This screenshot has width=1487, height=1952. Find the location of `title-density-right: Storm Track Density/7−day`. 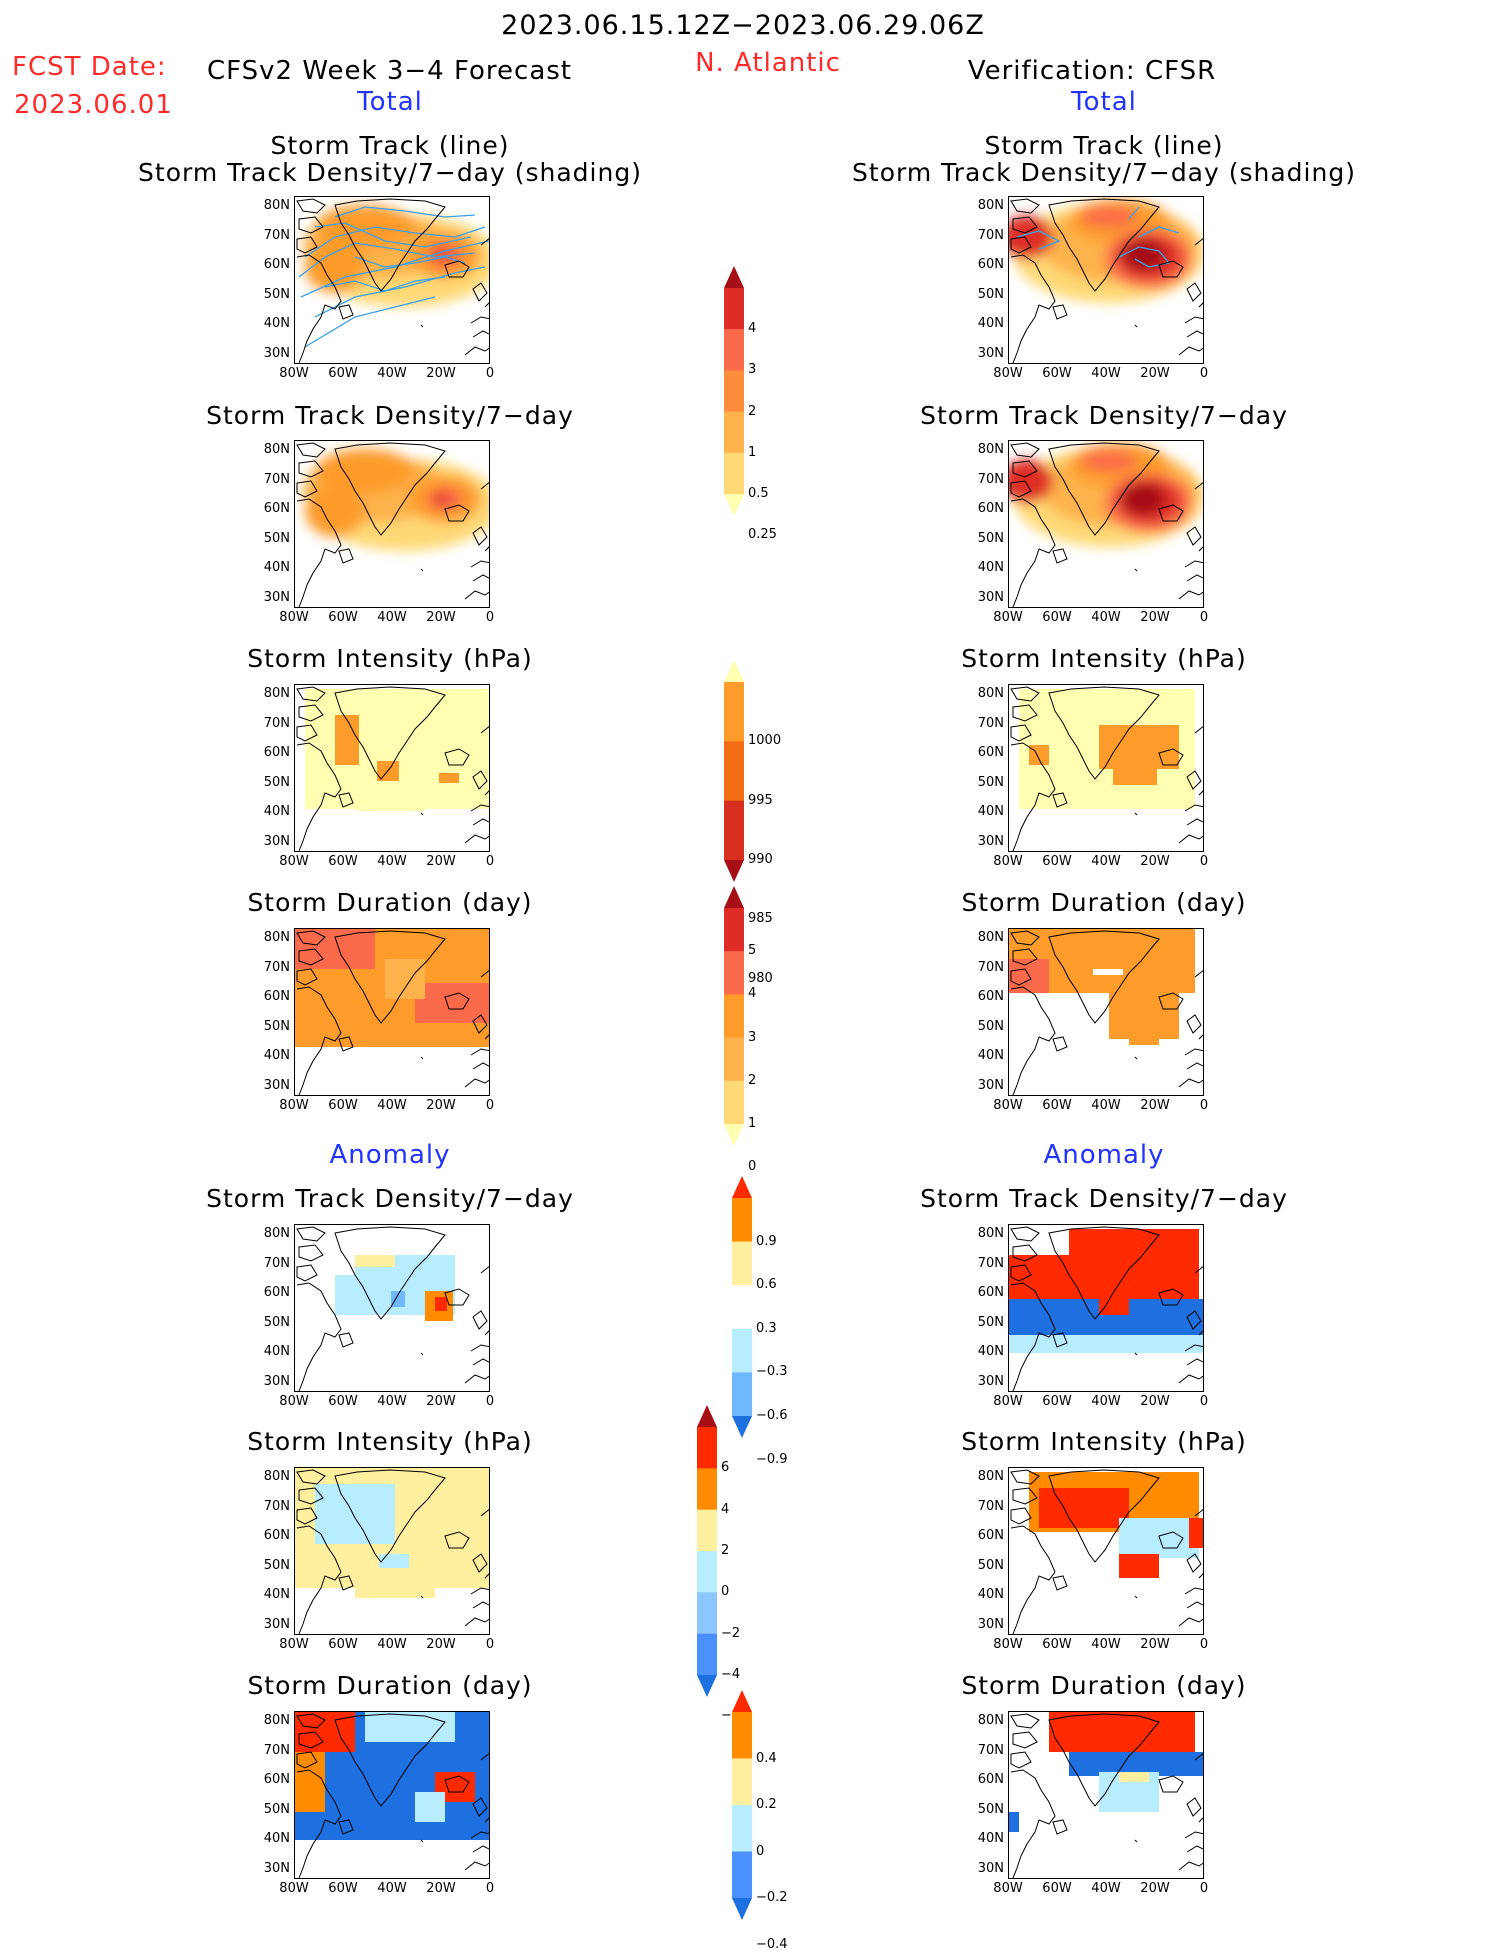

title-density-right: Storm Track Density/7−day is located at coordinates (1104, 415).